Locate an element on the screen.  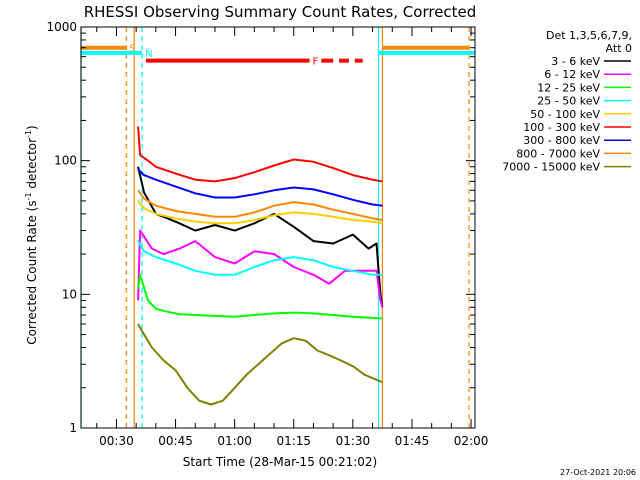
legend-label: 100 - 300 keV is located at coordinates (561, 127).